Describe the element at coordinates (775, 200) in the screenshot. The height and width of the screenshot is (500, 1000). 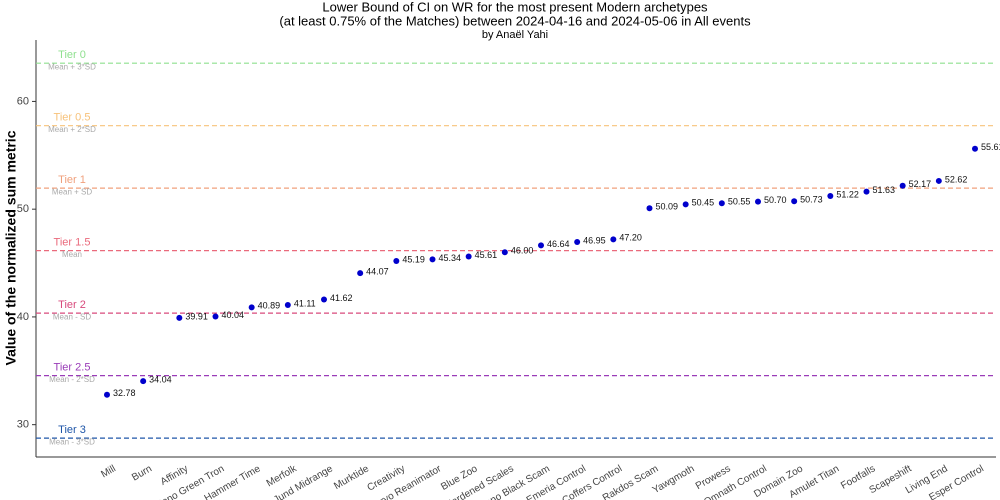
I see `value-label: 50.70` at that location.